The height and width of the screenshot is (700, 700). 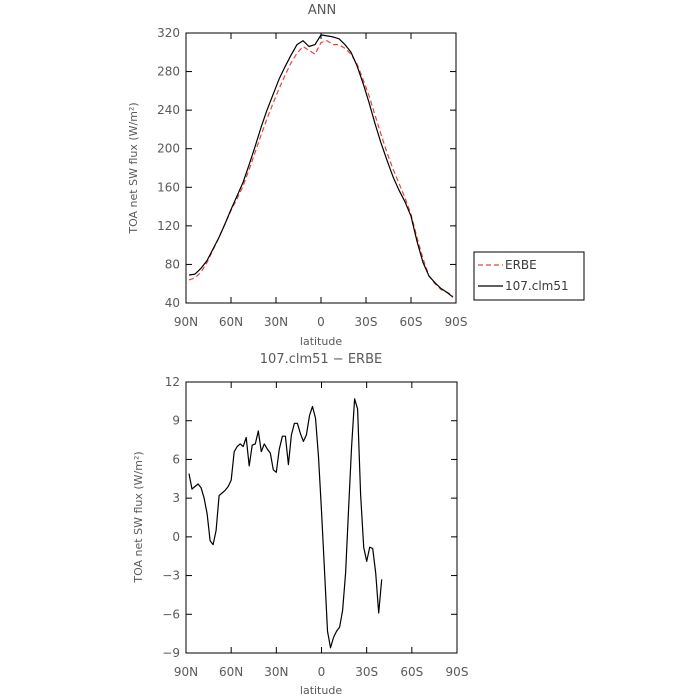 I want to click on y-tick-label: 9, so click(x=176, y=421).